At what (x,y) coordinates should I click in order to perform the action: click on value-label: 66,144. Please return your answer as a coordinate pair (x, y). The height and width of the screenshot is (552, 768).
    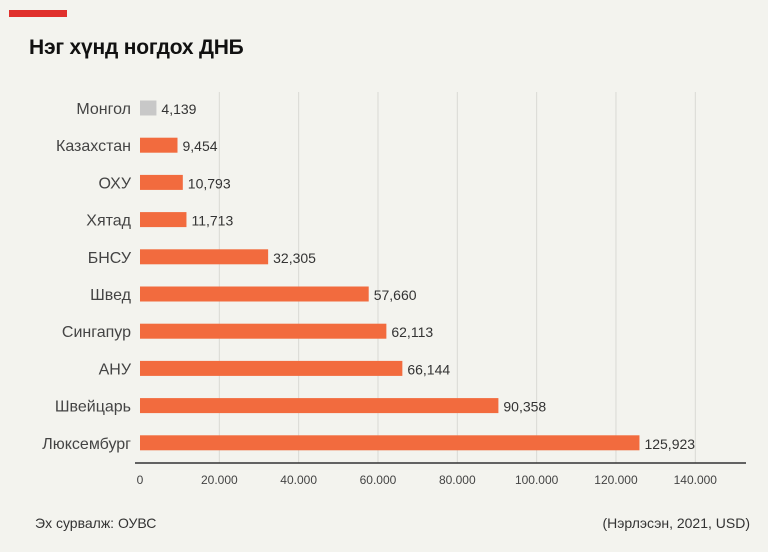
    Looking at the image, I should click on (428, 369).